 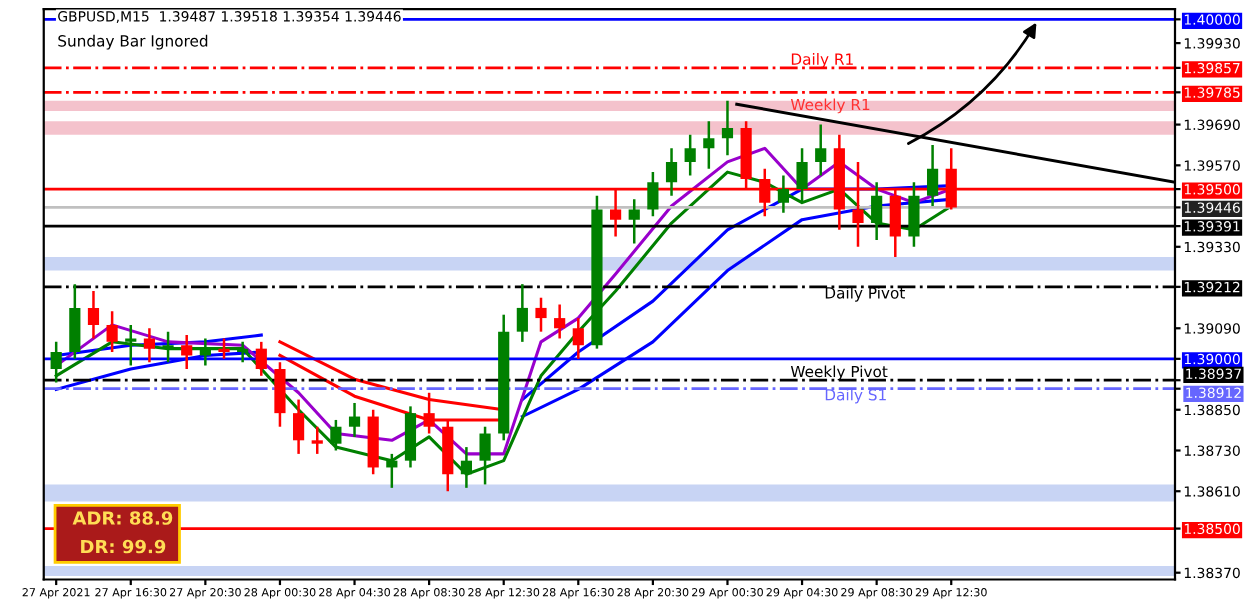 What do you see at coordinates (122, 518) in the screenshot?
I see `annotation: ADR: 88.9` at bounding box center [122, 518].